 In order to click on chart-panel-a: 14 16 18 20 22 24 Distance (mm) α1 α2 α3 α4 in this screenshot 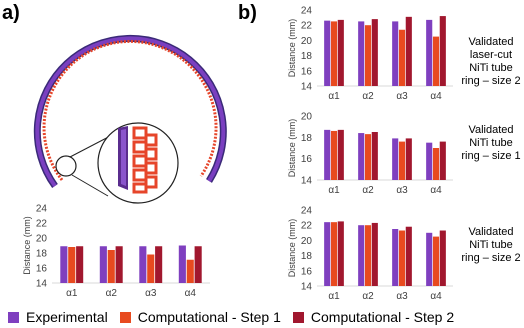, I will do `click(116, 251)`.